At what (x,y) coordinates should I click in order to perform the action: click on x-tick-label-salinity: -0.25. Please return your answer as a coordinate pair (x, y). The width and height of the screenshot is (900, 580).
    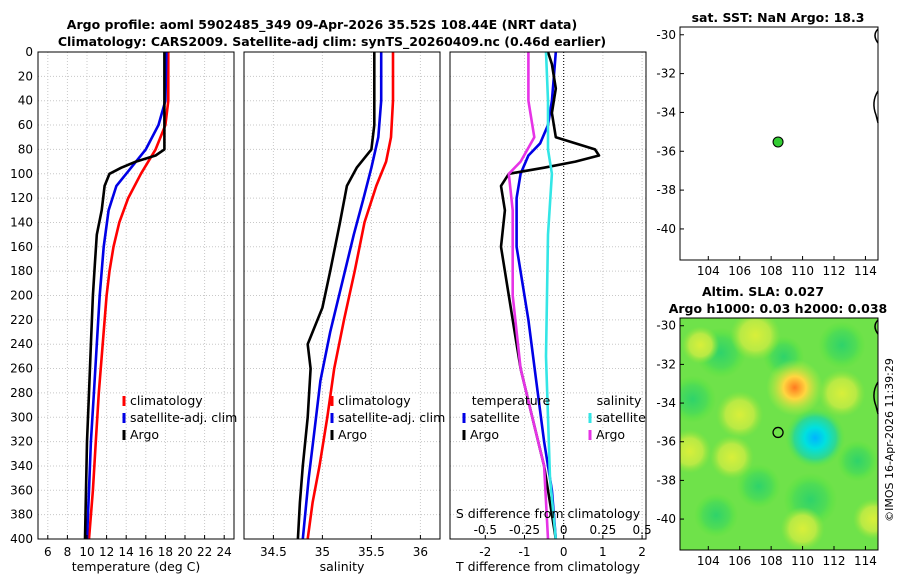
    Looking at the image, I should click on (524, 530).